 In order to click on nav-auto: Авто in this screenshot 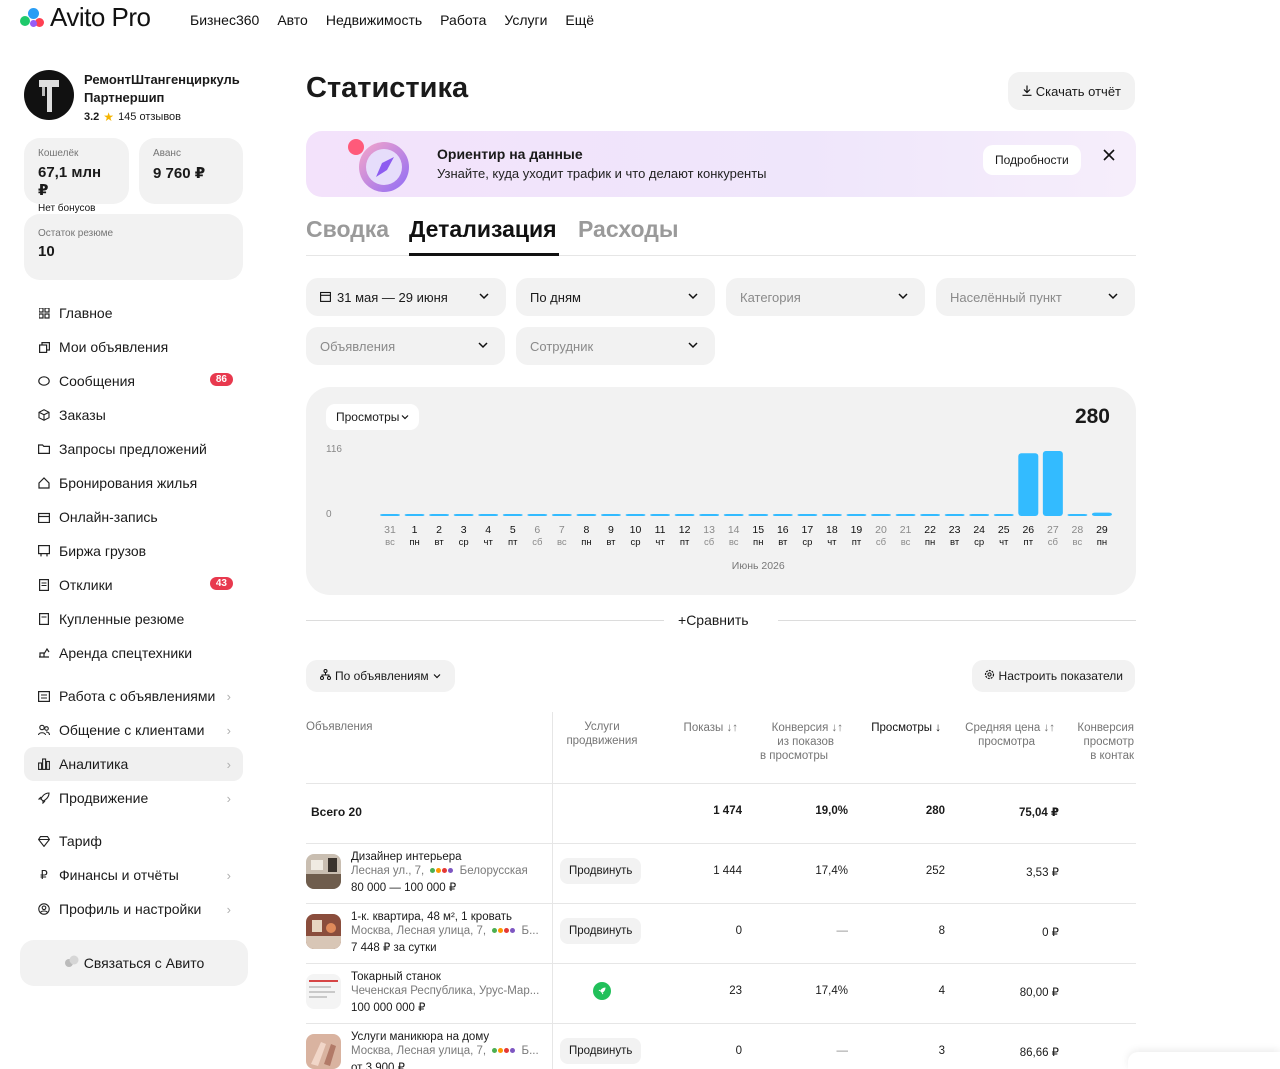, I will do `click(292, 20)`.